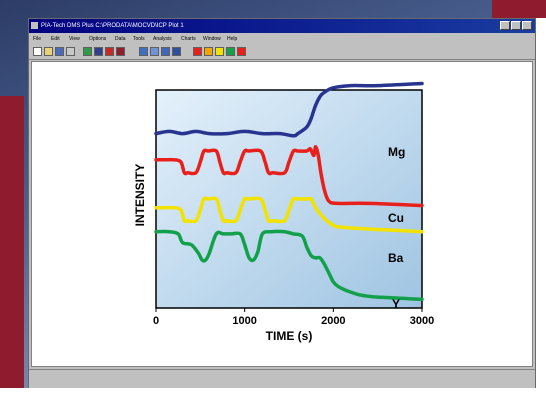 Image resolution: width=546 pixels, height=404 pixels. Describe the element at coordinates (165, 51) in the screenshot. I see `bars-icon` at that location.